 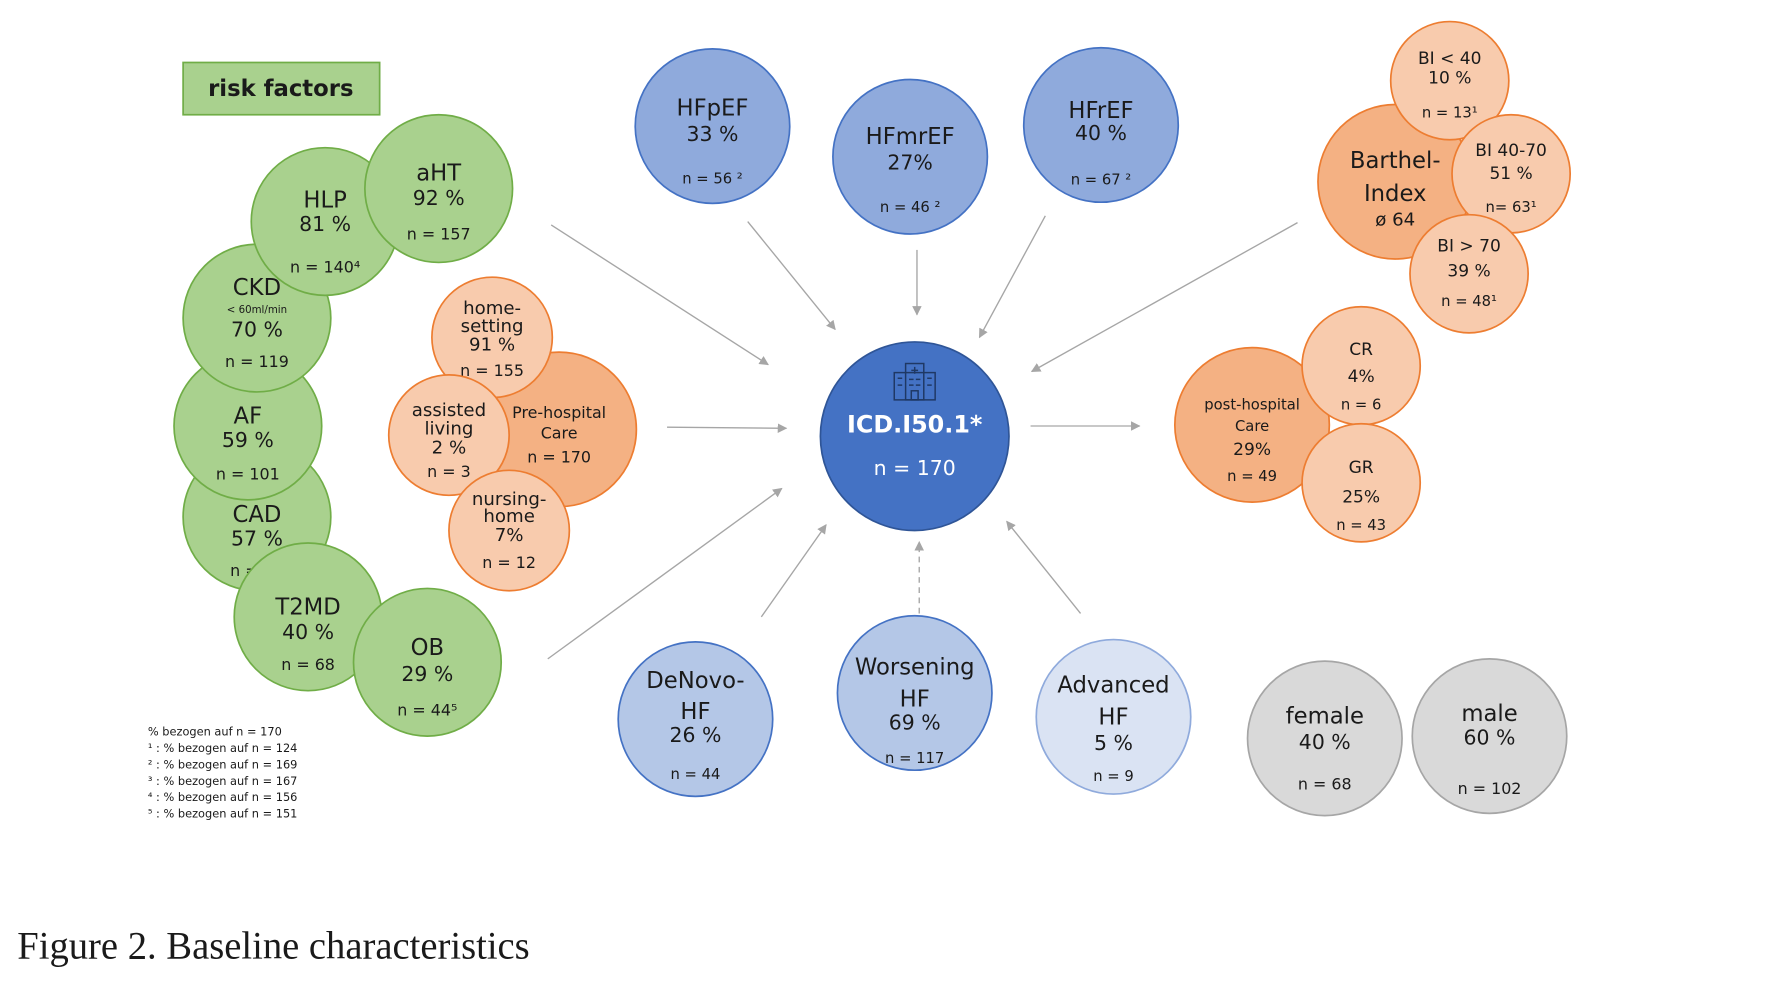 I want to click on node-label: OB, so click(x=427, y=648).